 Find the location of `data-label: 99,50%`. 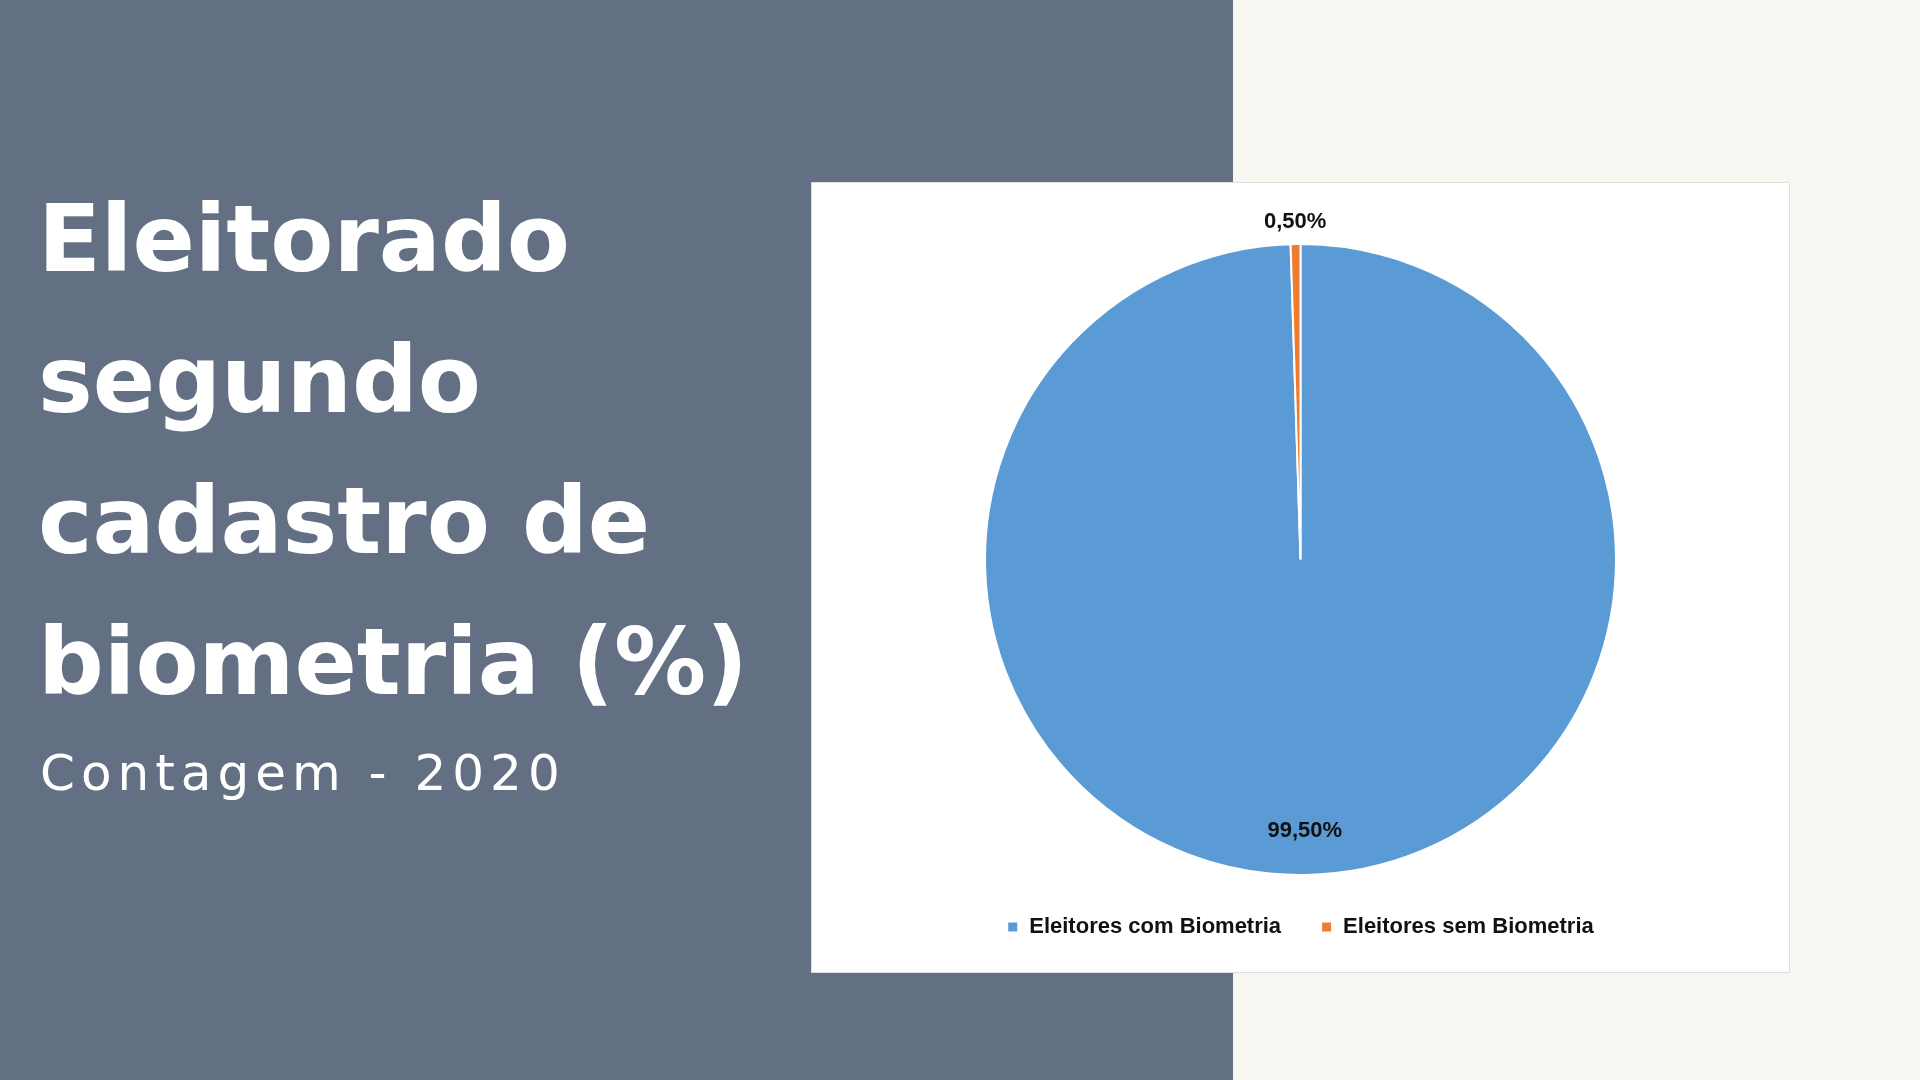

data-label: 99,50% is located at coordinates (1305, 829).